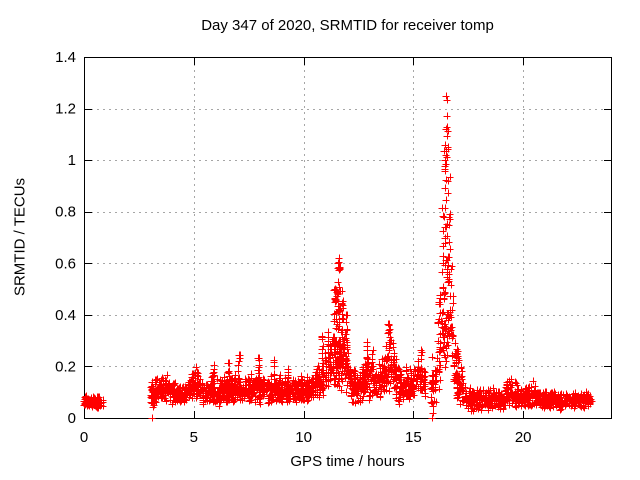  I want to click on x-tick-label: 10, so click(303, 437).